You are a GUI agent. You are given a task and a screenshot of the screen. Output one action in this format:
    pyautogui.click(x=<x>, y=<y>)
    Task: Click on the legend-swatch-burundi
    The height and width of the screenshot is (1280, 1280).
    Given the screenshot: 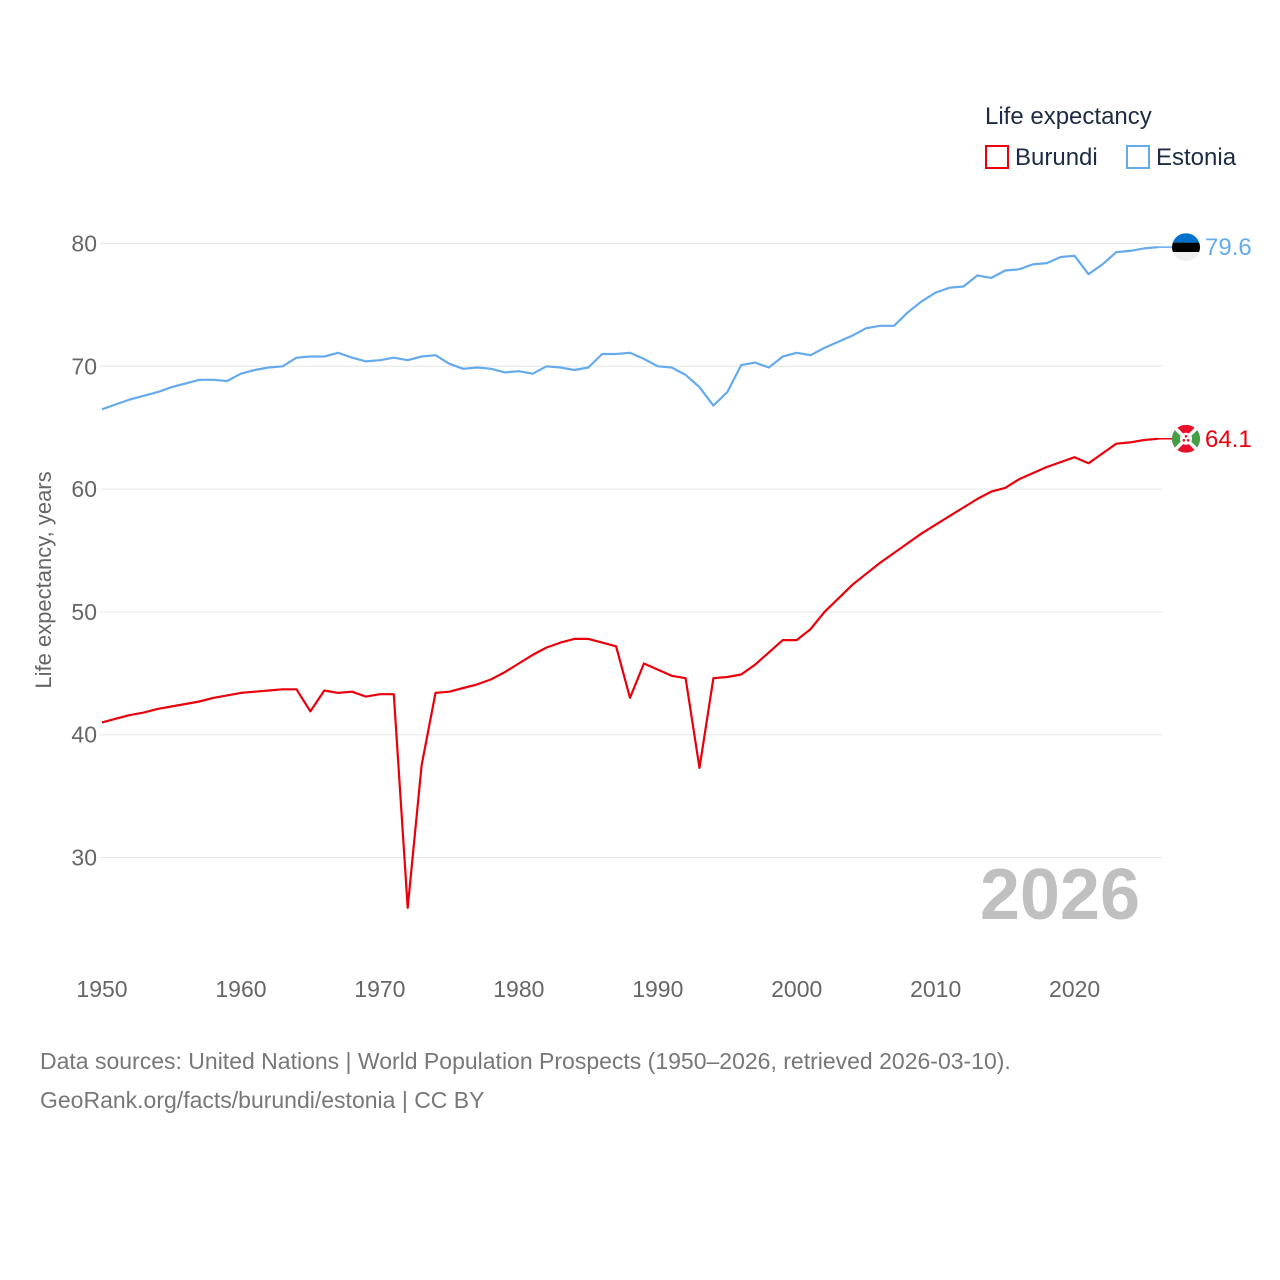 What is the action you would take?
    pyautogui.click(x=997, y=157)
    